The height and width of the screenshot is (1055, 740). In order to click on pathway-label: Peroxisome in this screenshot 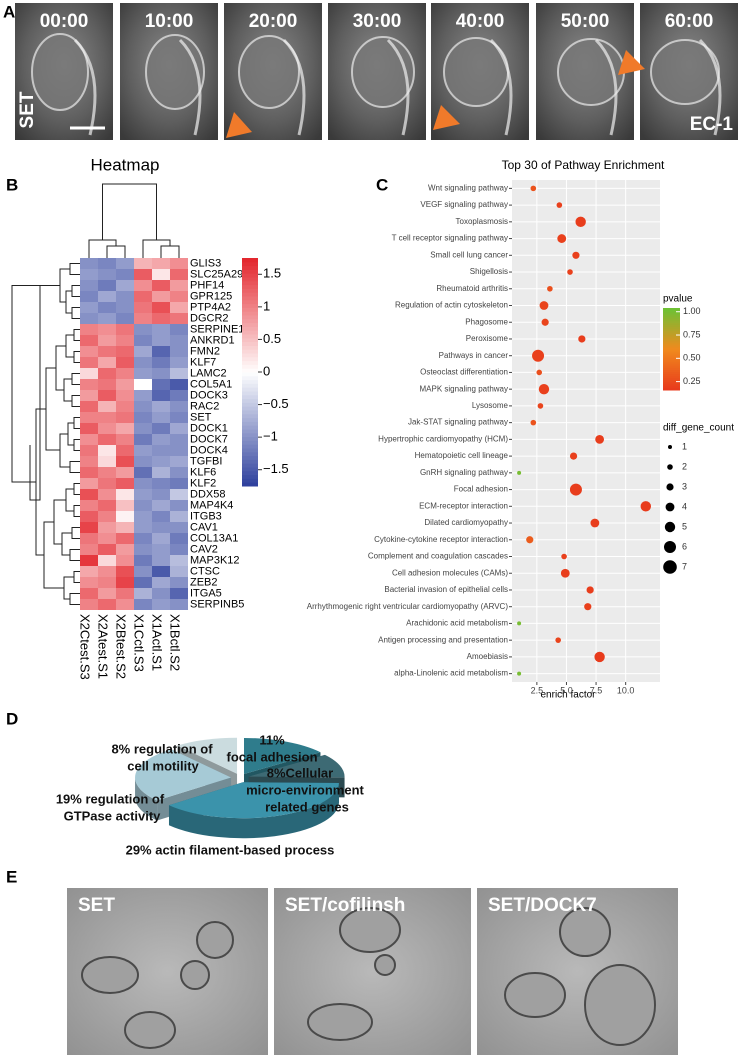, I will do `click(487, 338)`.